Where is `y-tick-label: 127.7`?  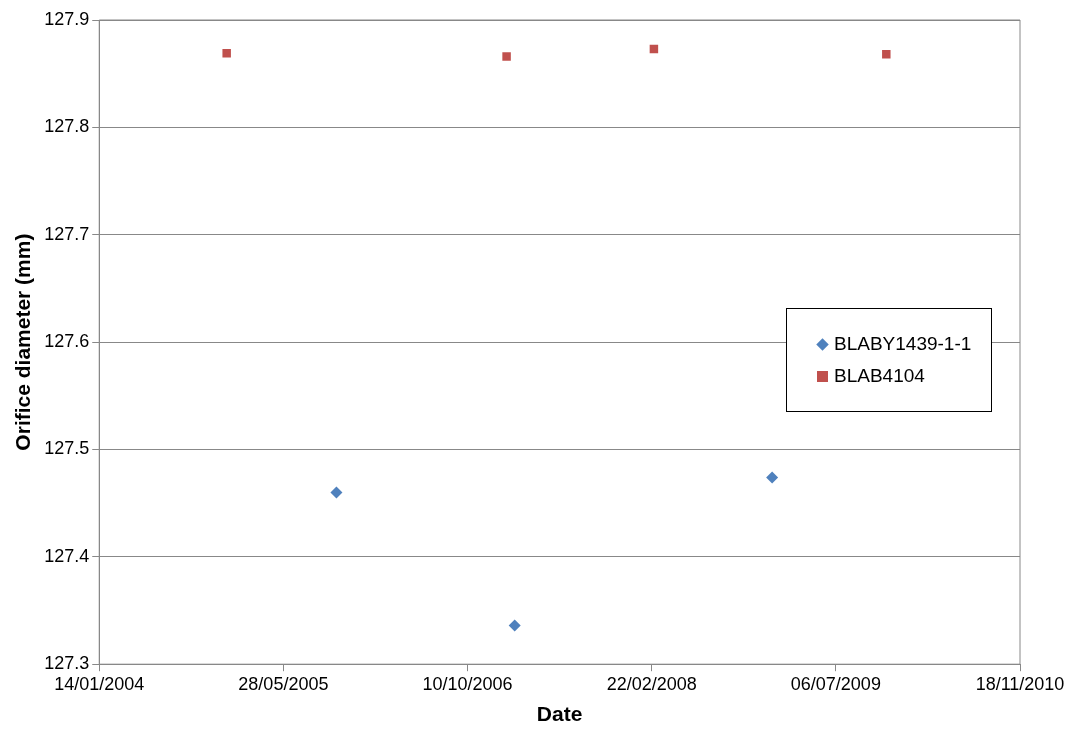 y-tick-label: 127.7 is located at coordinates (67, 233).